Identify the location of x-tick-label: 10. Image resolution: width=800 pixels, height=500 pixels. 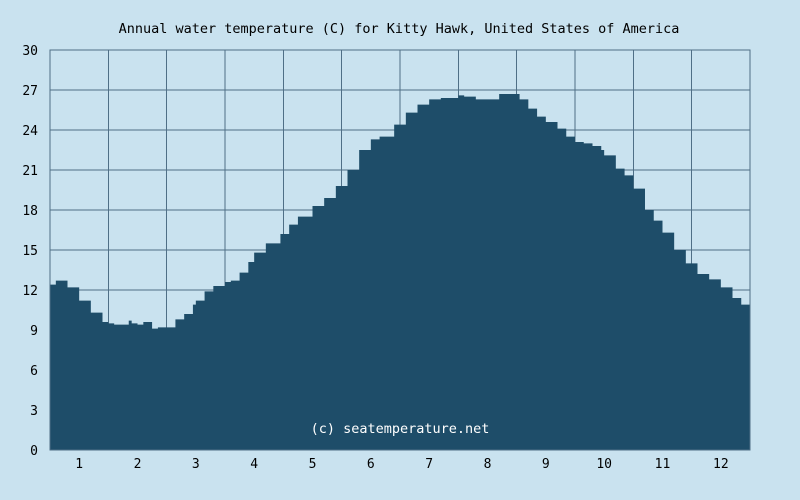
(604, 464).